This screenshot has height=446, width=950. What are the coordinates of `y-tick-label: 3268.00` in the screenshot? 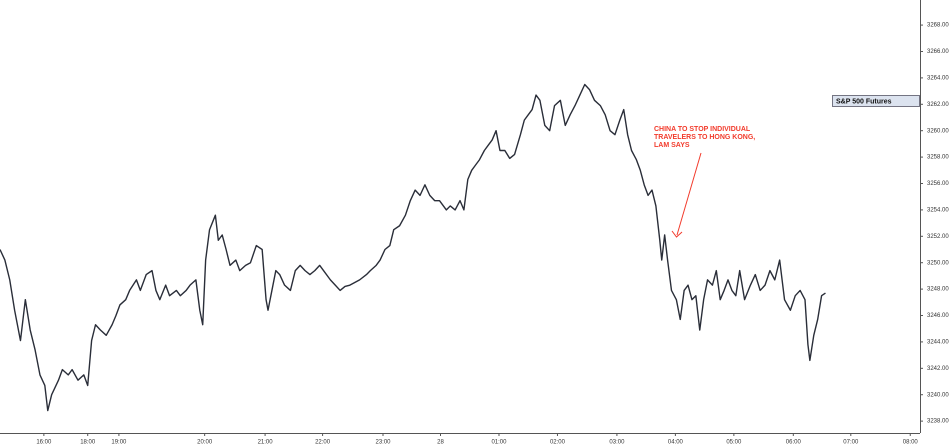 It's located at (938, 26).